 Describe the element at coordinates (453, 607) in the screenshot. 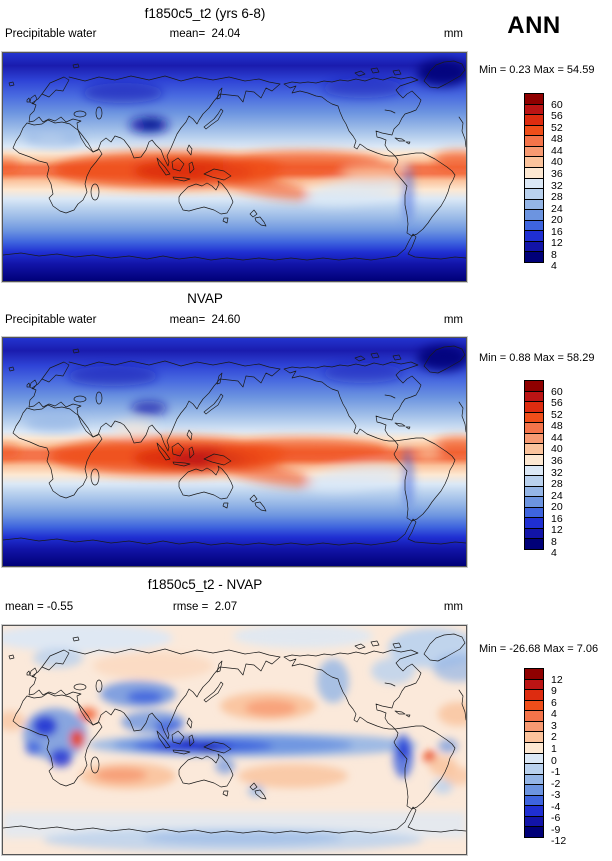

I see `panel3-units: mm` at that location.